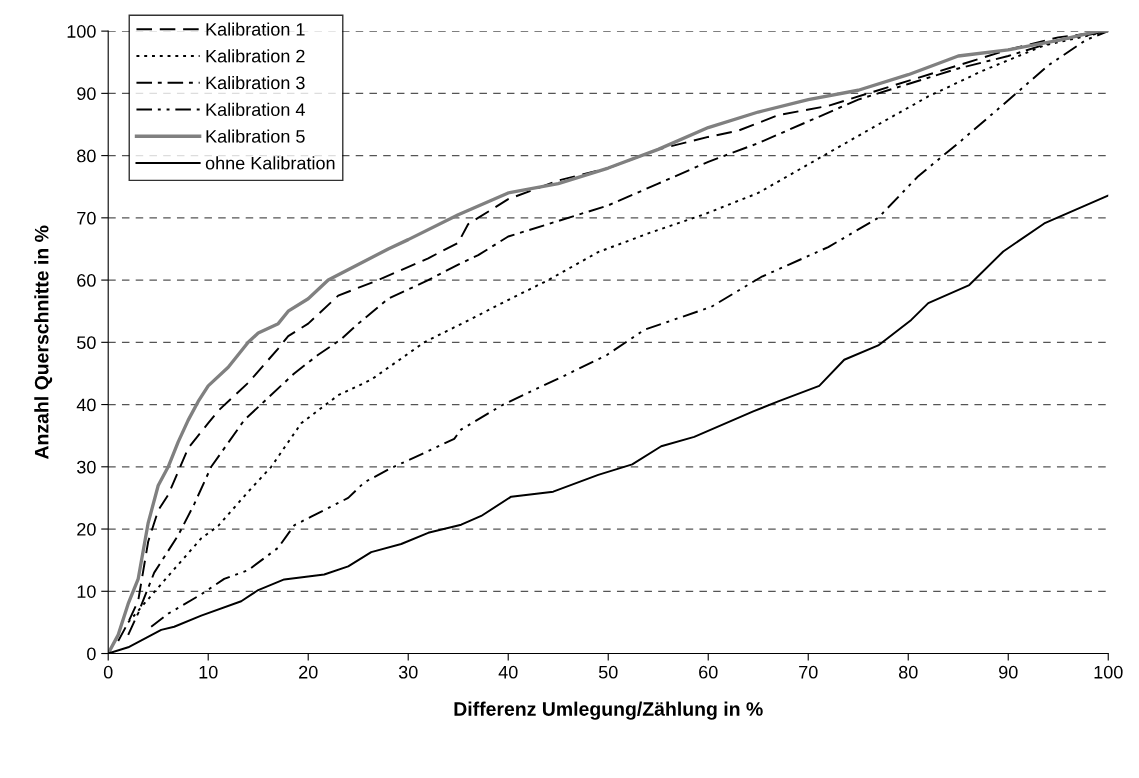 The height and width of the screenshot is (778, 1139). Describe the element at coordinates (86, 467) in the screenshot. I see `y-tick-label: 30` at that location.